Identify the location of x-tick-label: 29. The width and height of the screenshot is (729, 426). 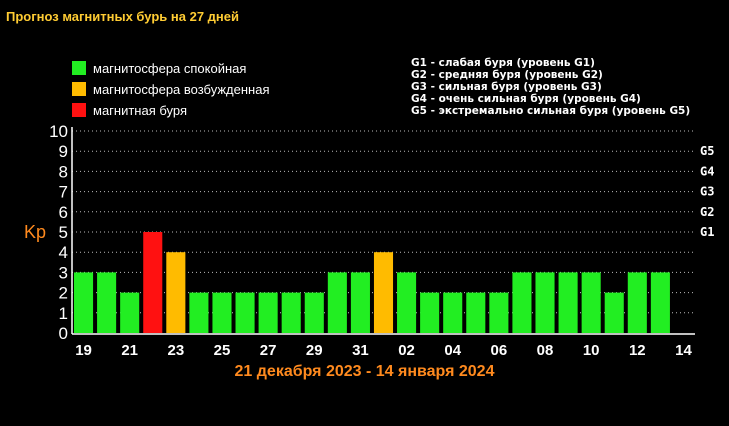
(314, 350).